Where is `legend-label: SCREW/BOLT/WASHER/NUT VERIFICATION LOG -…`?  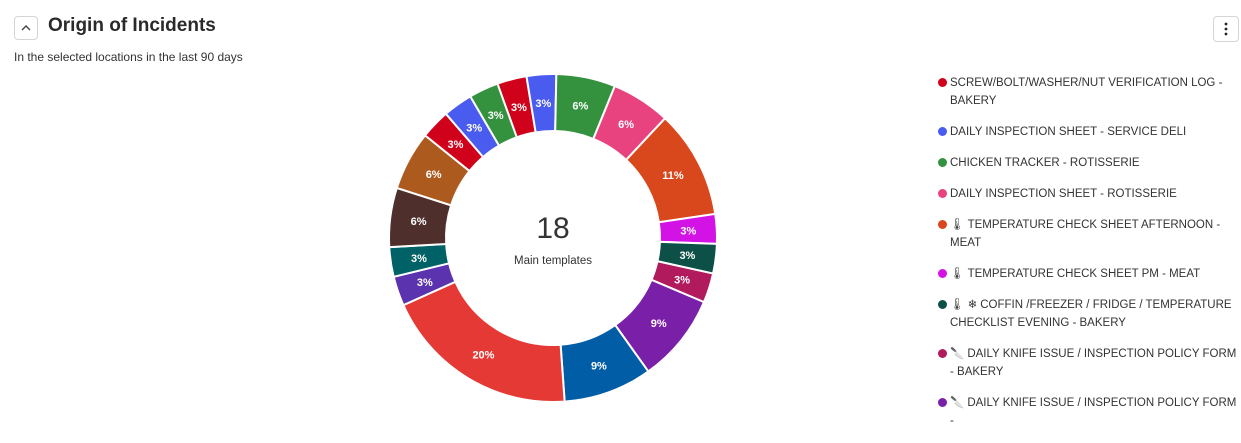
legend-label: SCREW/BOLT/WASHER/NUT VERIFICATION LOG -… is located at coordinates (1086, 92).